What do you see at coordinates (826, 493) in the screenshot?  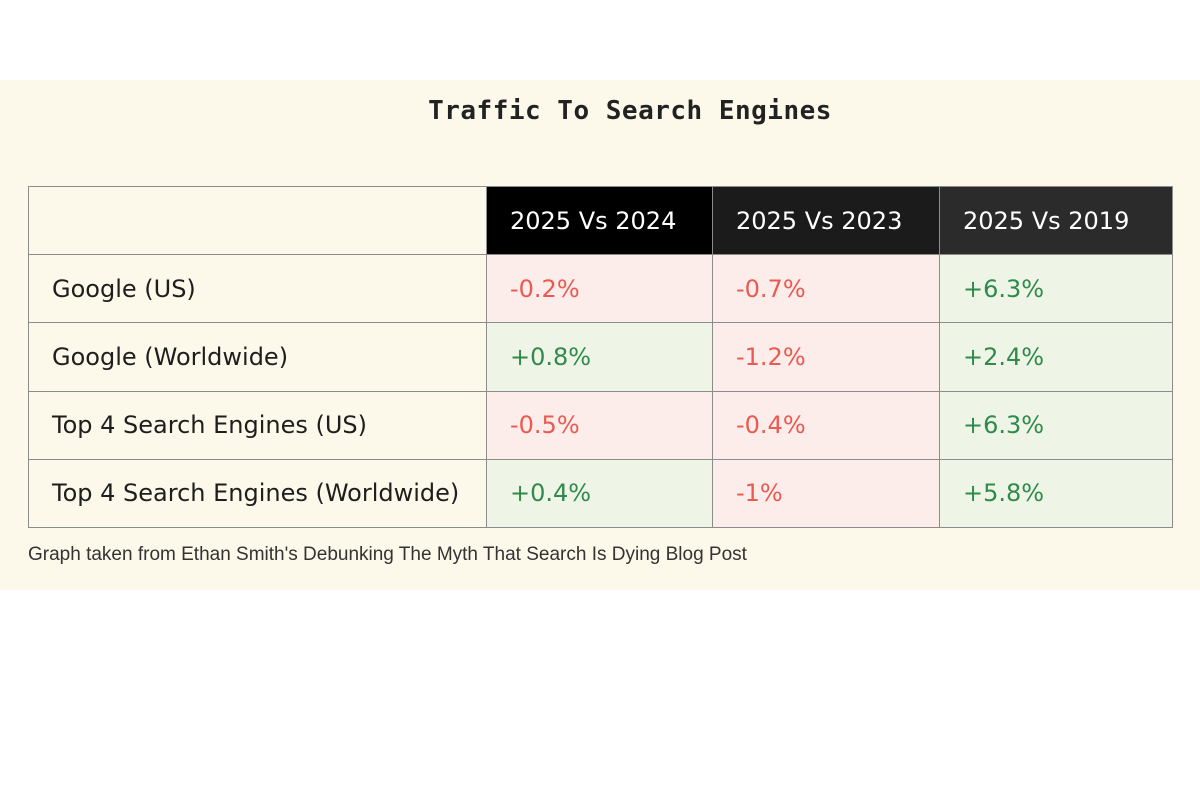 I see `value-cell: -1%` at bounding box center [826, 493].